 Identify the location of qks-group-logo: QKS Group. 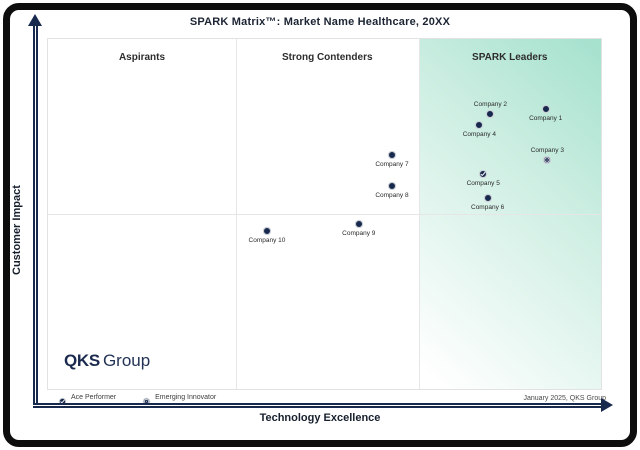
(107, 361).